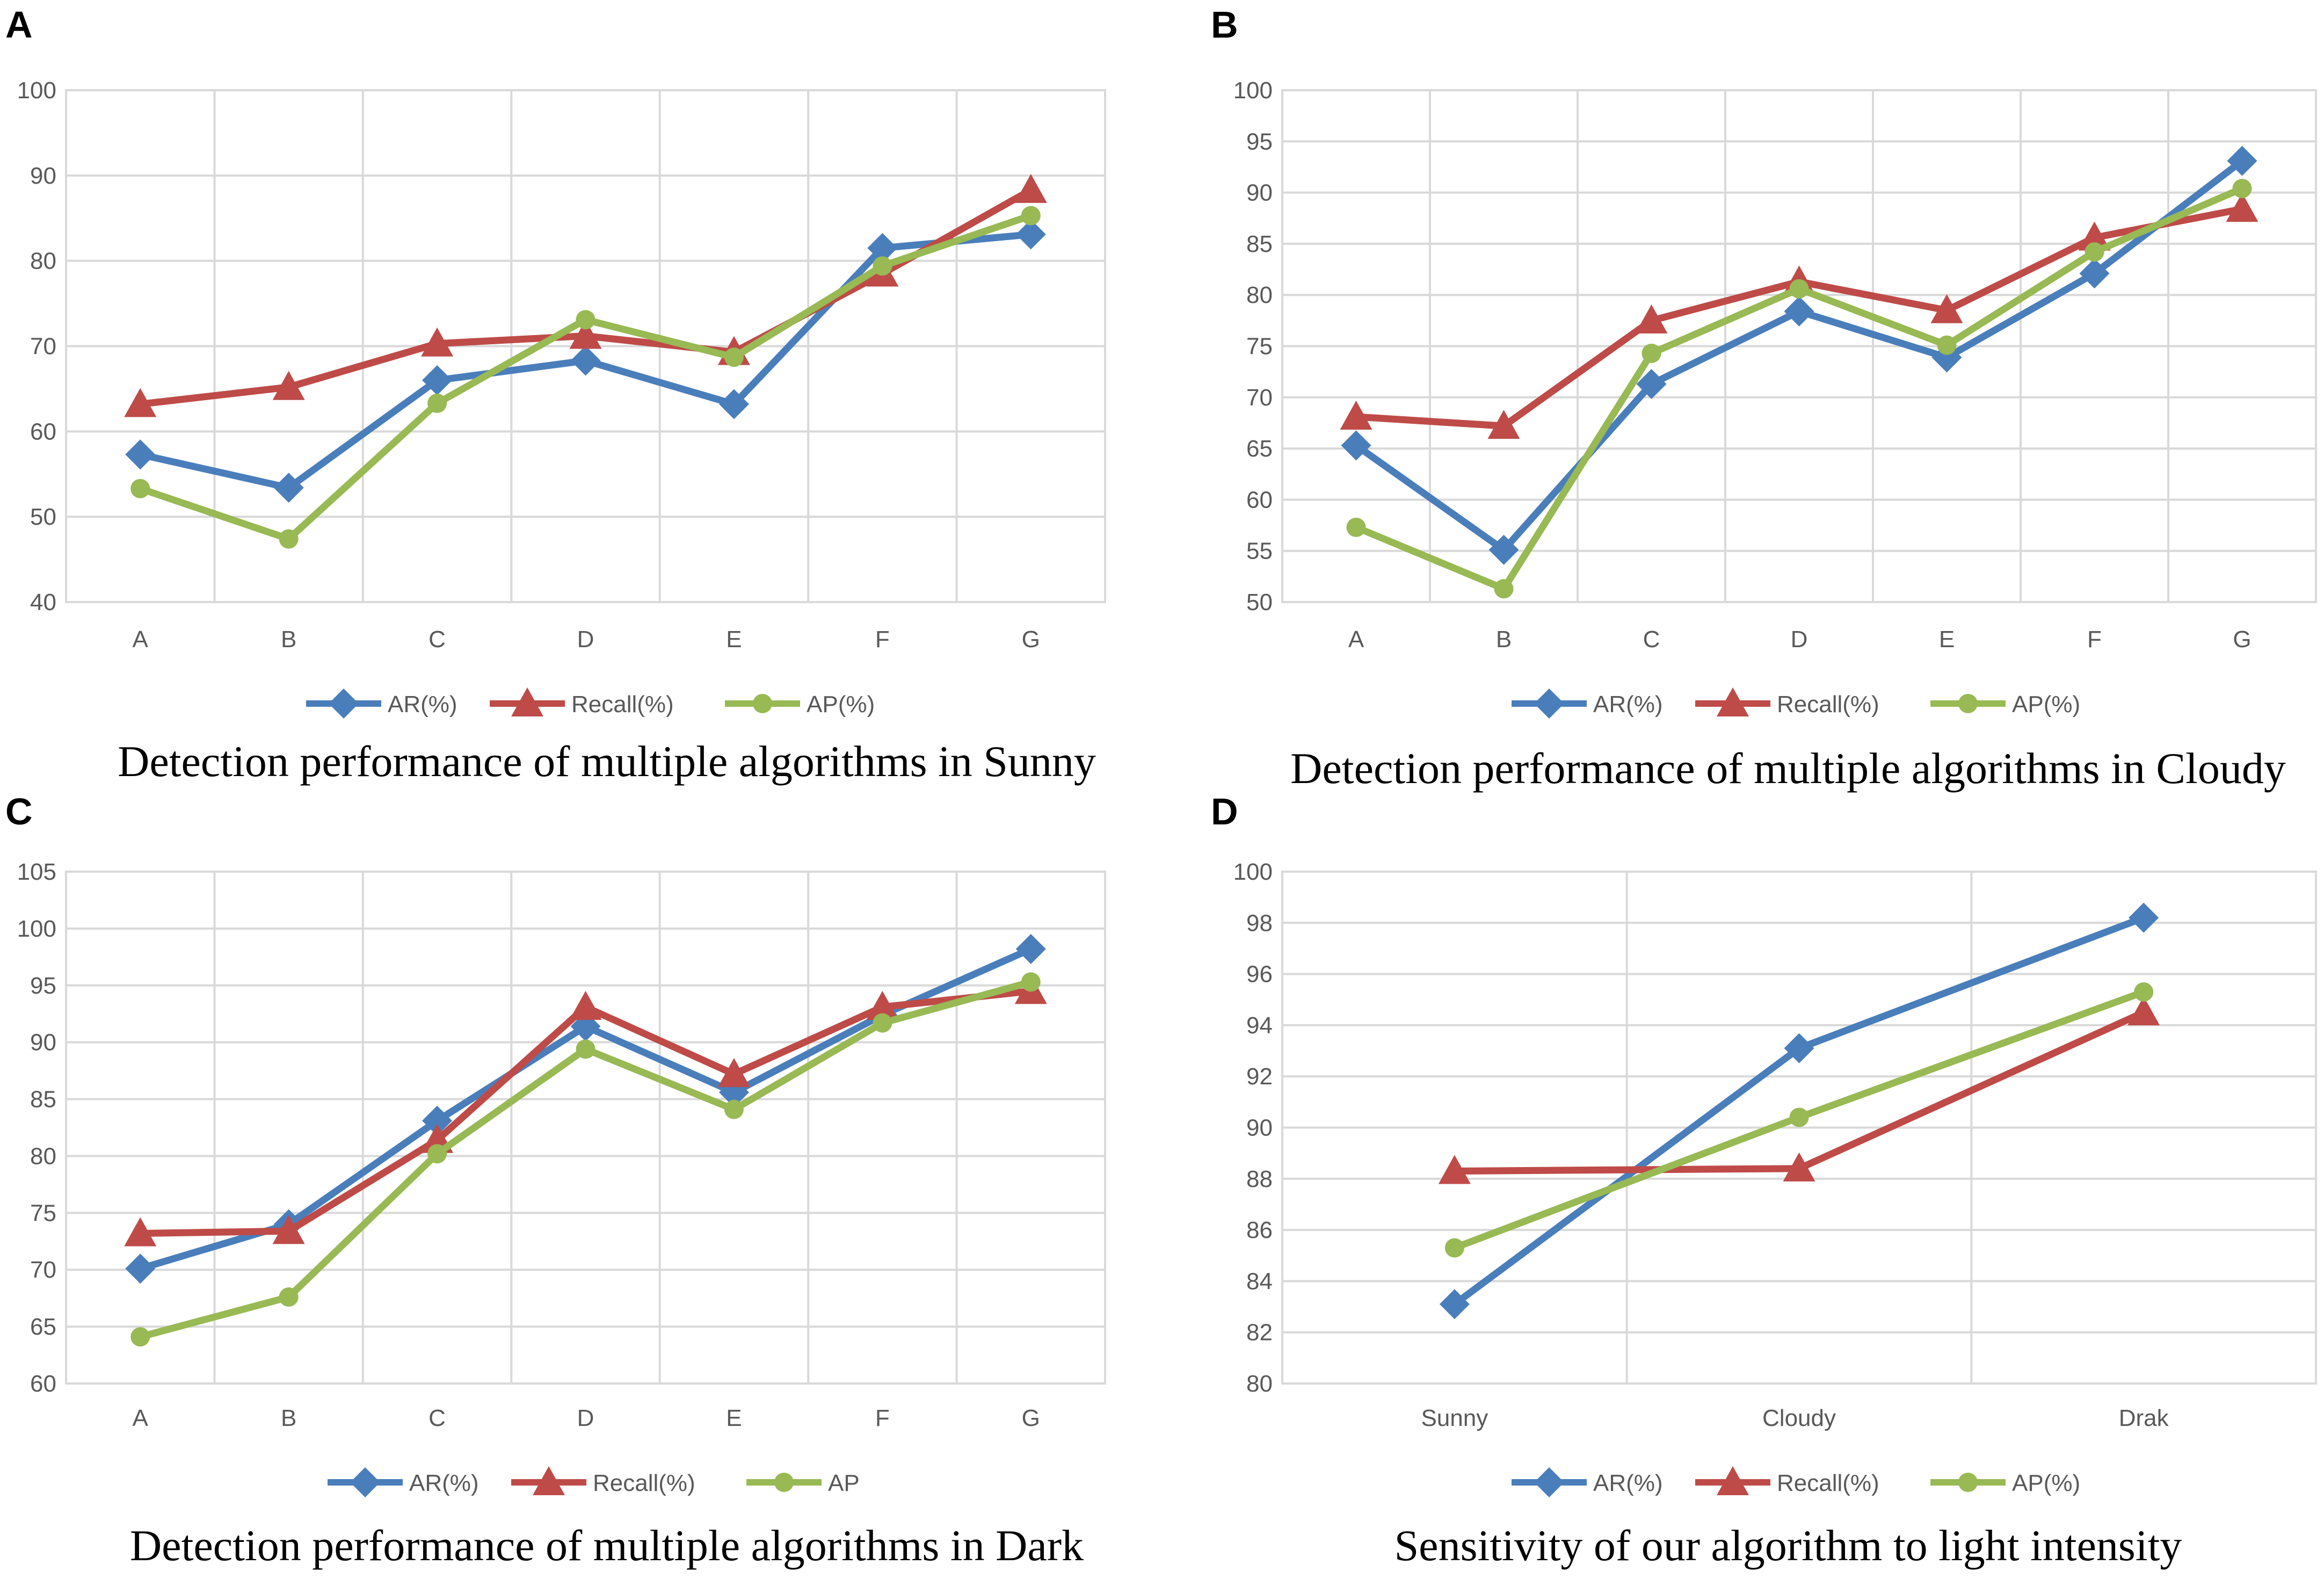 The image size is (2324, 1579). I want to click on panel-letter: A, so click(19, 25).